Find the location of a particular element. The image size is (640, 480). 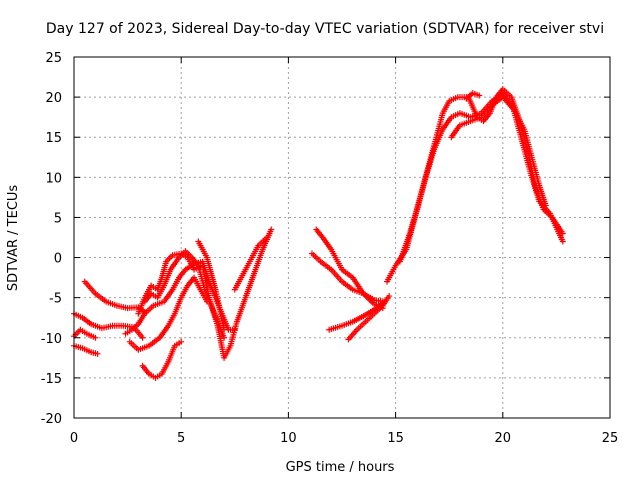

y-tick-label: 15 is located at coordinates (53, 138).